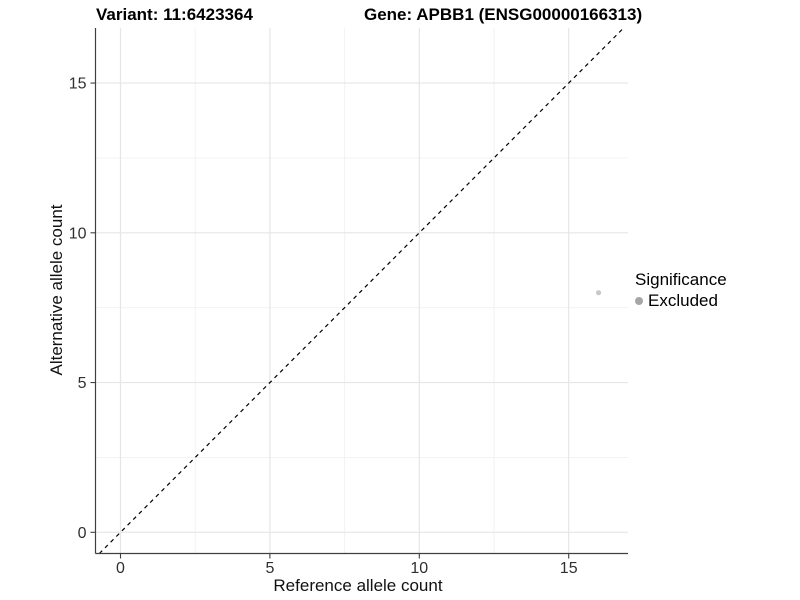 The height and width of the screenshot is (600, 800). What do you see at coordinates (56, 290) in the screenshot?
I see `y-axis-title: Alternative allele count` at bounding box center [56, 290].